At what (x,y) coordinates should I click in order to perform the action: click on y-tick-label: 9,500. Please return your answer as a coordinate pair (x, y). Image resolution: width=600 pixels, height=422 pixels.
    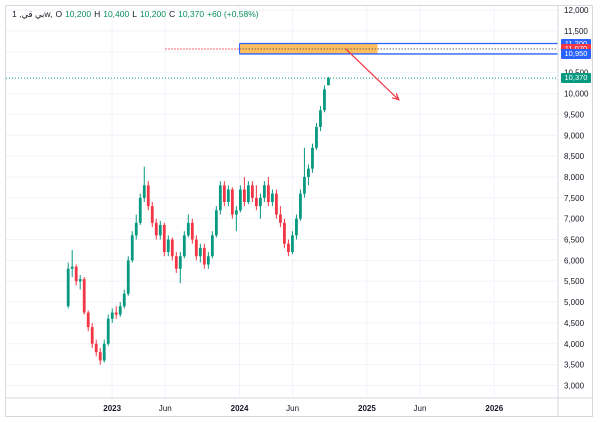
    Looking at the image, I should click on (574, 114).